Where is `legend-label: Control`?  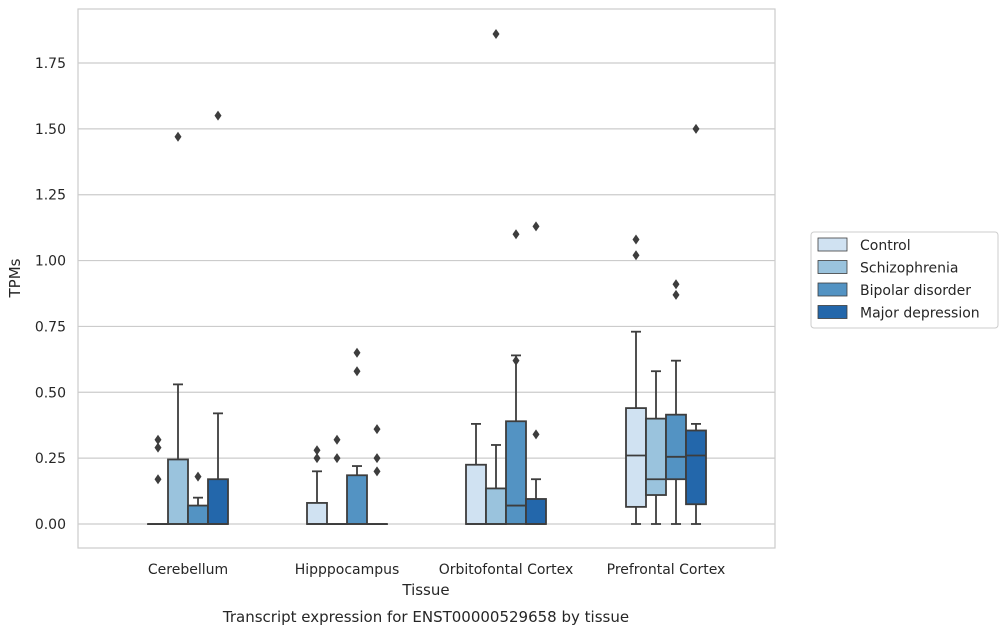
legend-label: Control is located at coordinates (885, 246).